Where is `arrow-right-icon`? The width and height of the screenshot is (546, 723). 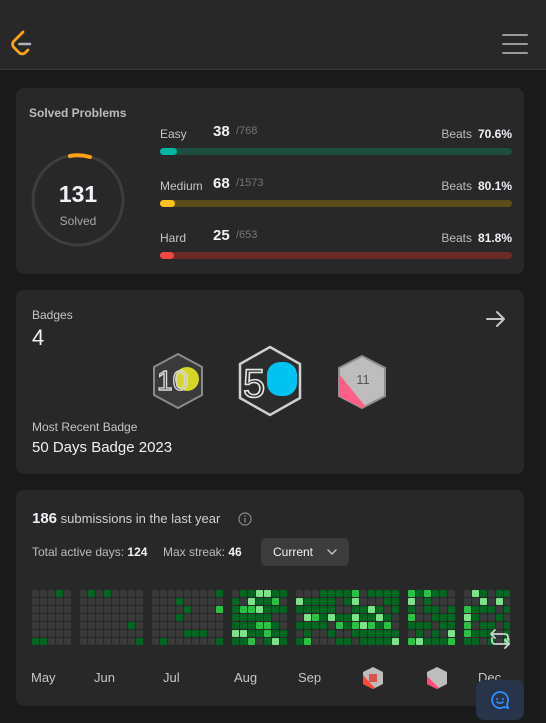 arrow-right-icon is located at coordinates (496, 319).